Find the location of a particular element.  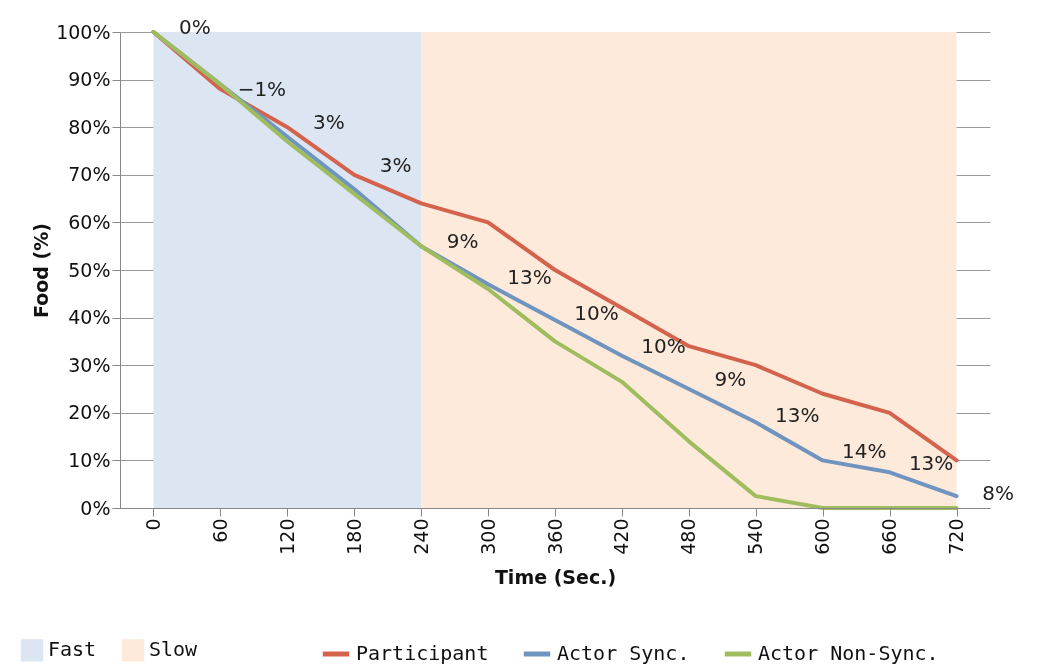

y-tick-label: 20% is located at coordinates (89, 412).